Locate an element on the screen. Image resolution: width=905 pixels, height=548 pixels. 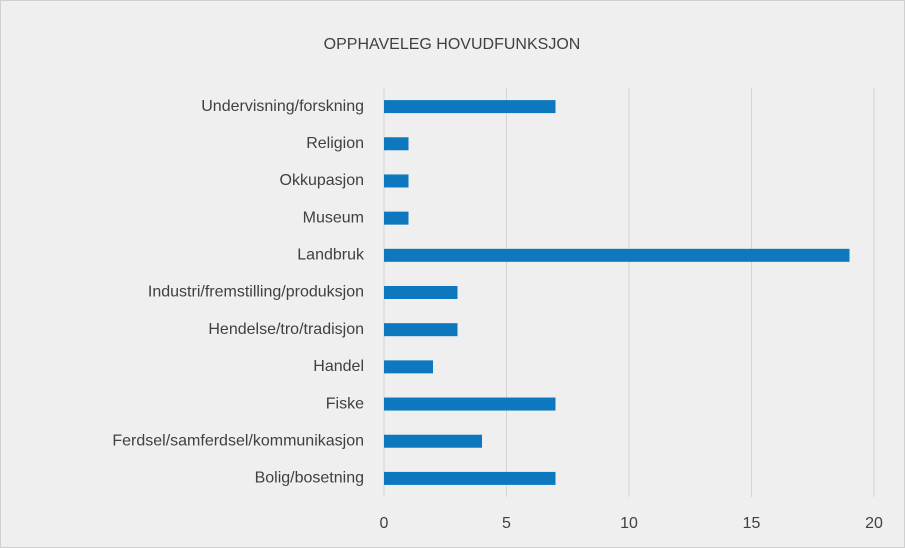
y-tick-label: Ferdsel/samferdsel/kommunikasjon is located at coordinates (238, 440).